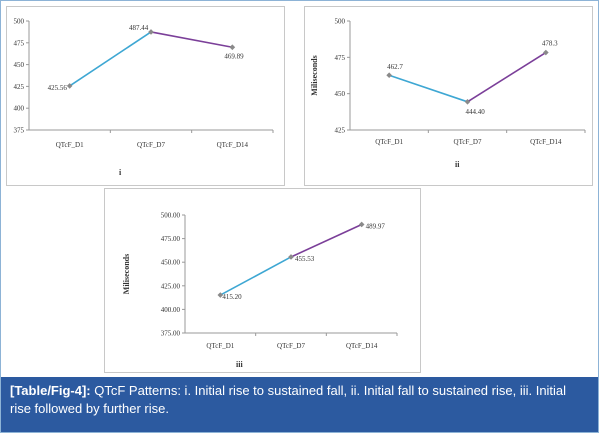 The image size is (599, 433). I want to click on panel-label: iii, so click(239, 364).